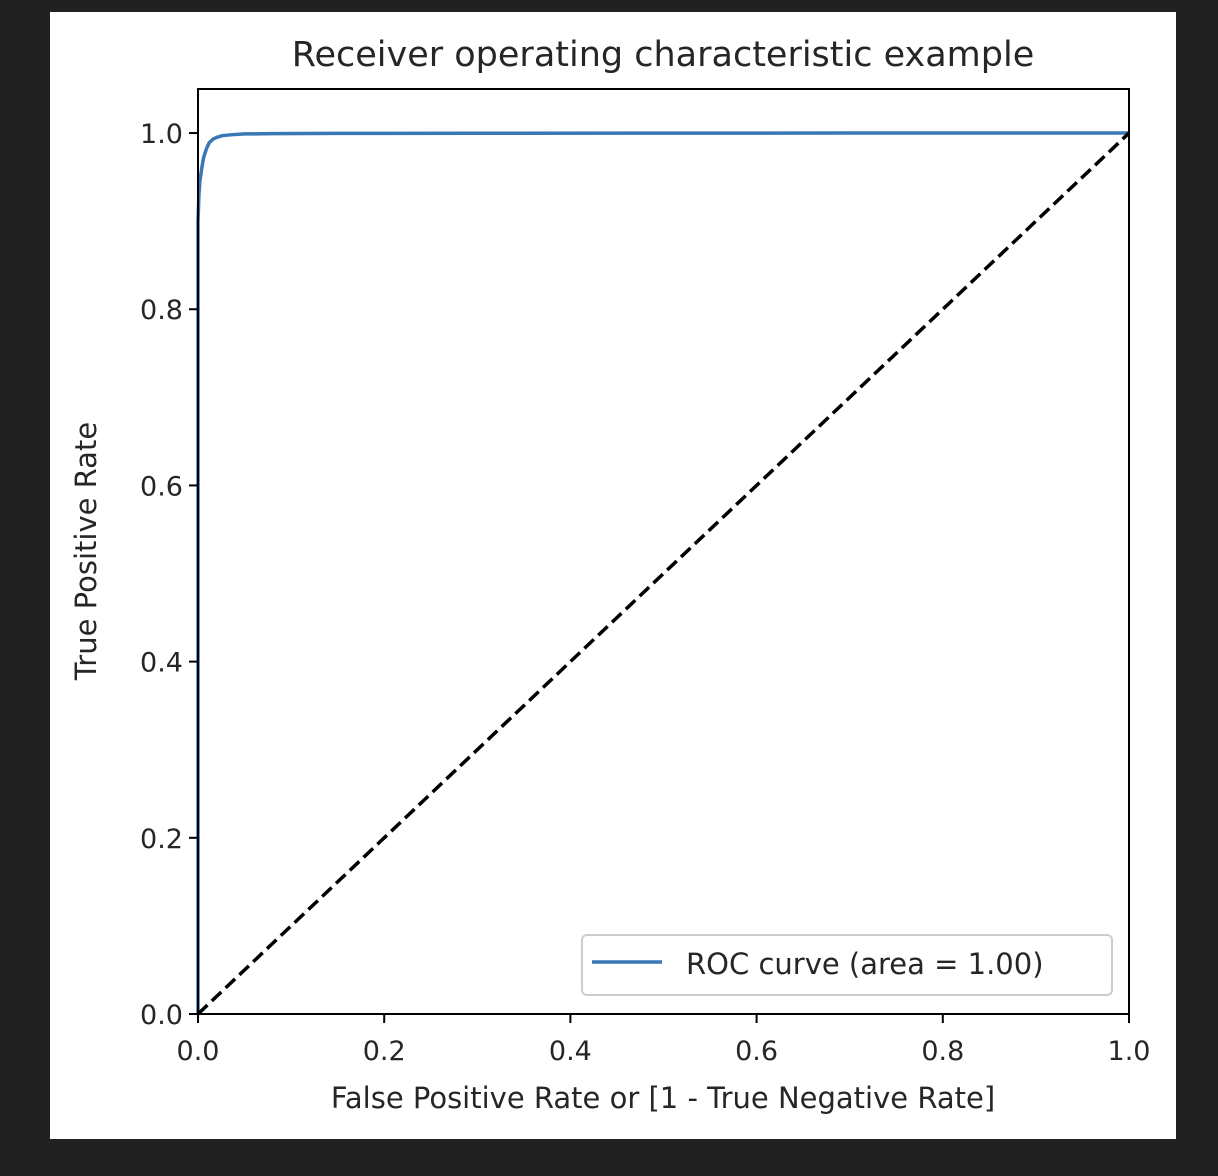 Image resolution: width=1218 pixels, height=1176 pixels. I want to click on y-tick-label: 0.8, so click(161, 310).